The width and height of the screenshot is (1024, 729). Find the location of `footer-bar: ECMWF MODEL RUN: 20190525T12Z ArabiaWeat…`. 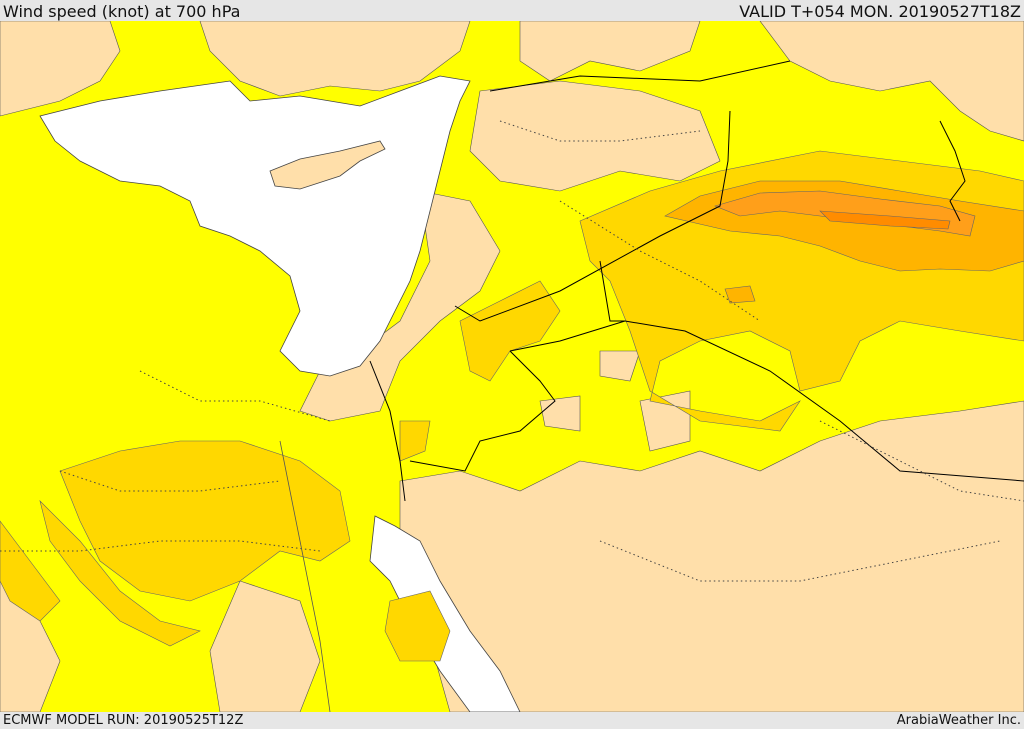

footer-bar: ECMWF MODEL RUN: 20190525T12Z ArabiaWeat… is located at coordinates (512, 720).